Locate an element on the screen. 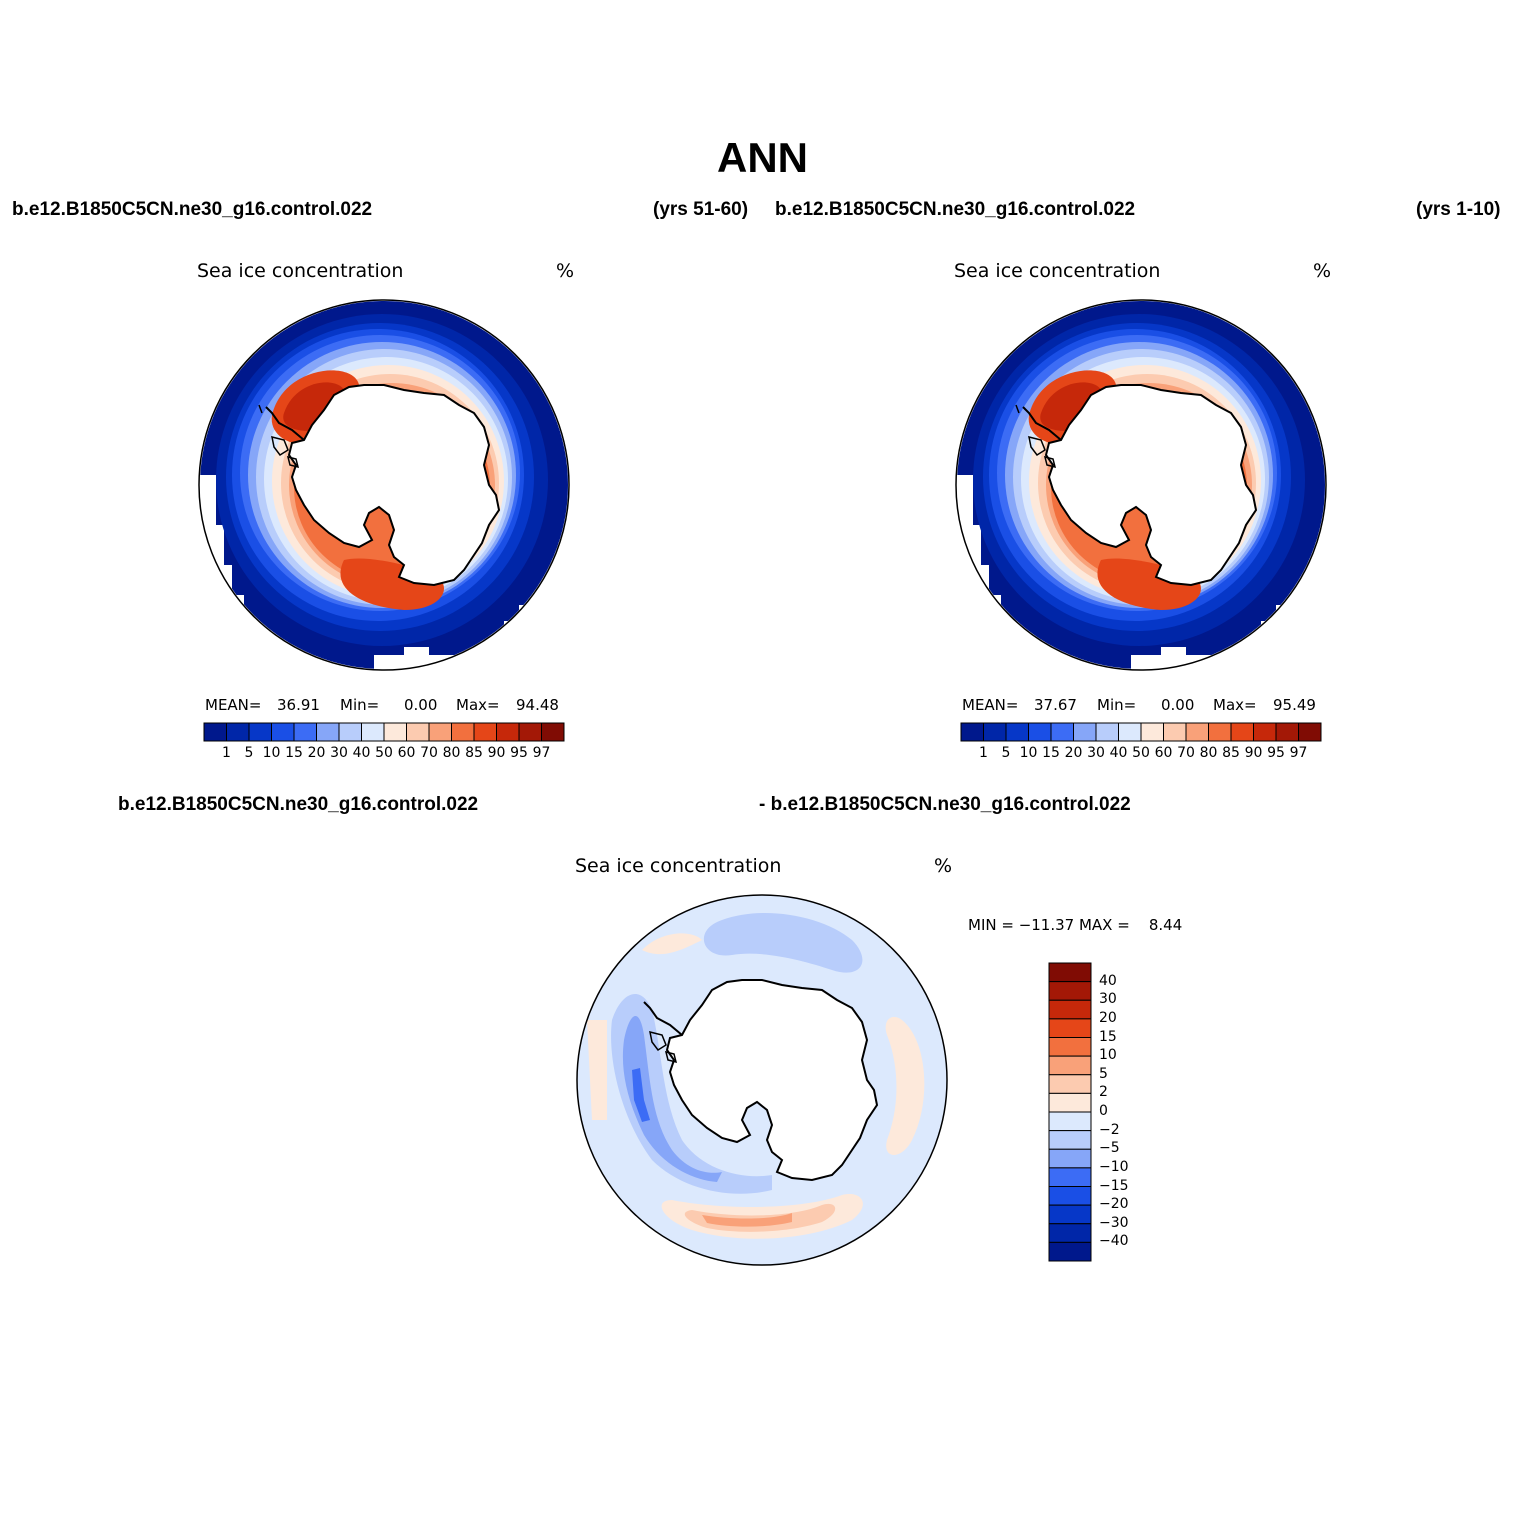  panel-2-colorbar-label: 40 is located at coordinates (1118, 753).